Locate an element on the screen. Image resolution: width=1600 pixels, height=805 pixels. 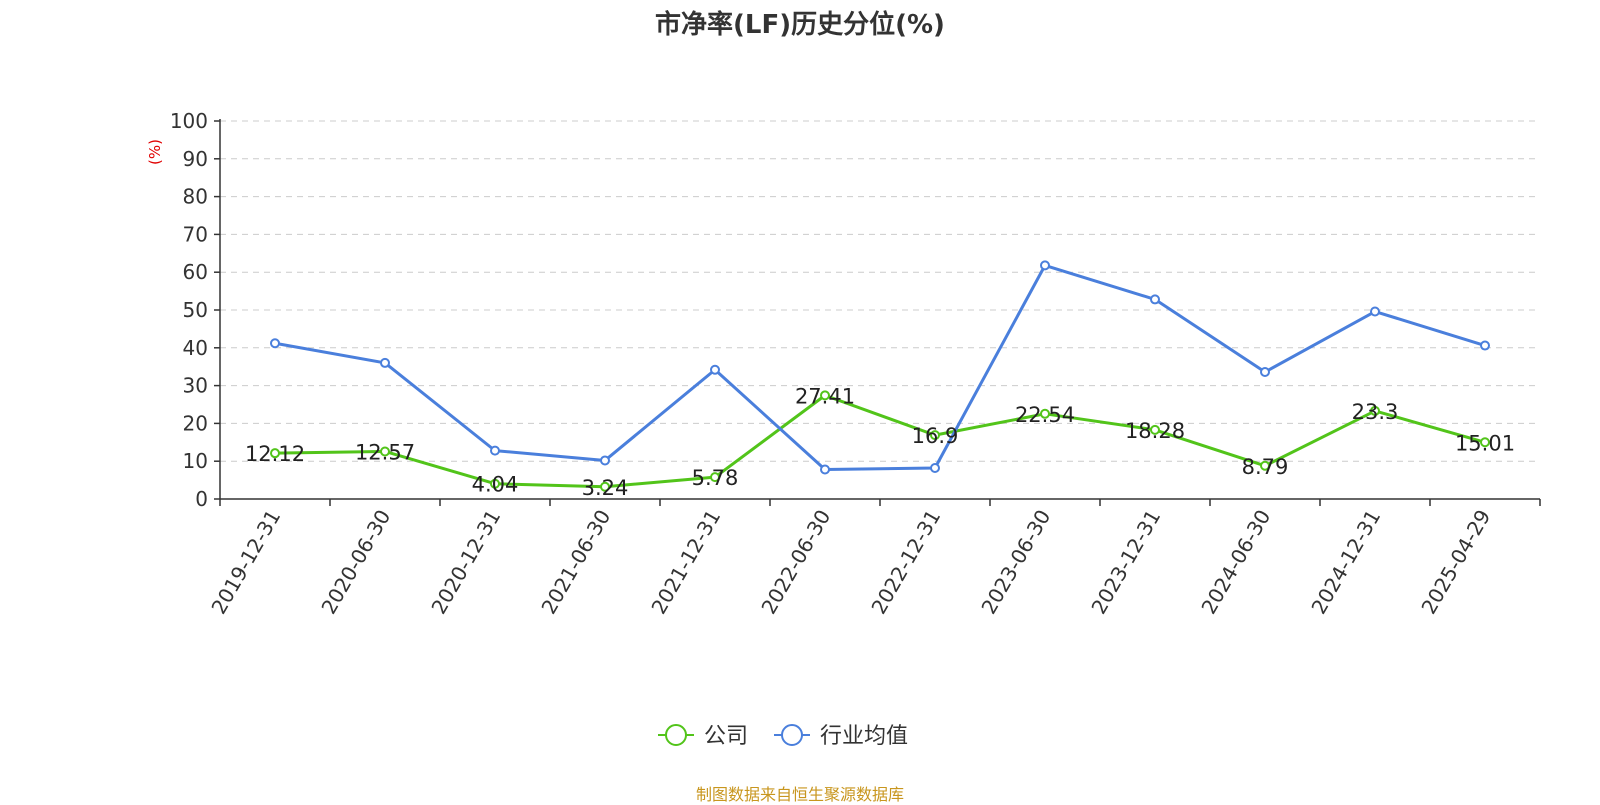
data-label: 22.54 is located at coordinates (1045, 415).